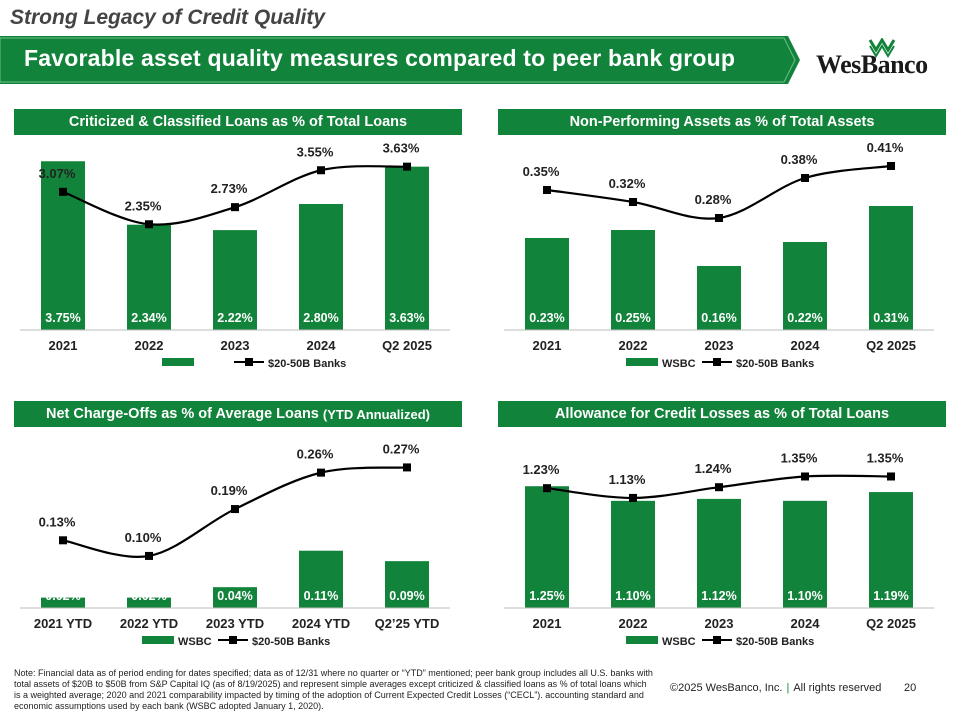 This screenshot has width=960, height=720. I want to click on peer-line-value-label: 0.19%, so click(229, 490).